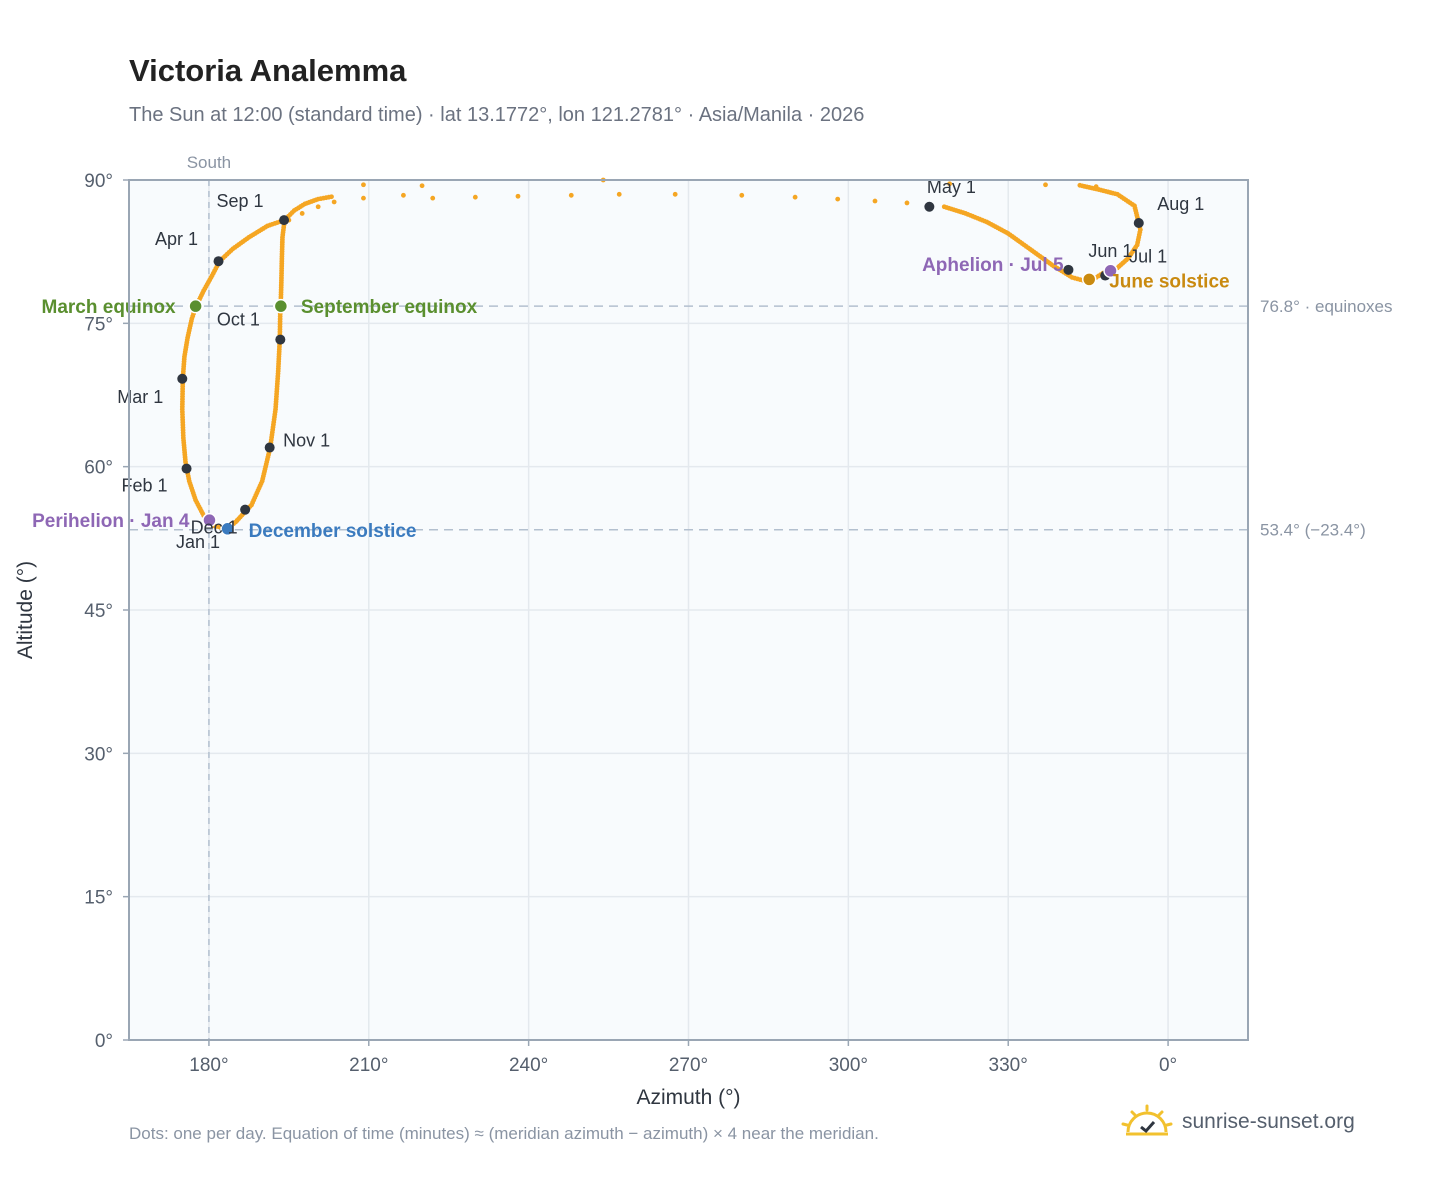  Describe the element at coordinates (848, 1065) in the screenshot. I see `x-tick-label: 300°` at that location.